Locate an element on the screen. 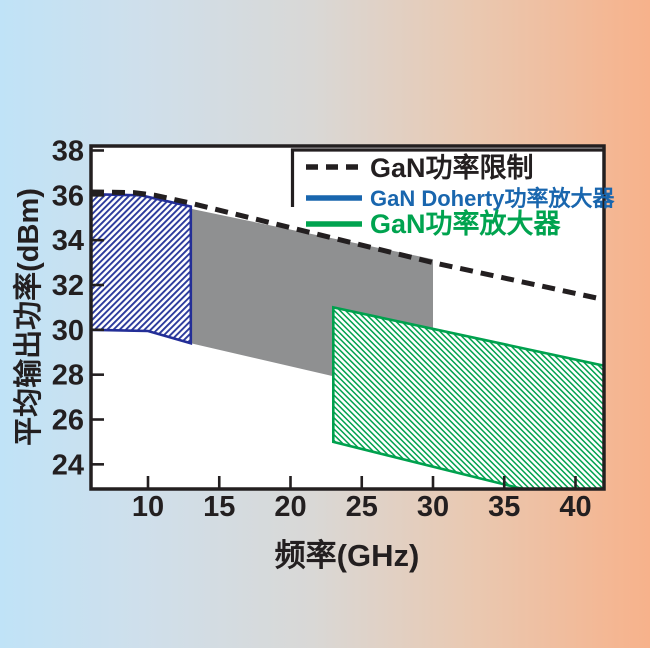 Image resolution: width=650 pixels, height=648 pixels. x-tick-label: 20 is located at coordinates (290, 507).